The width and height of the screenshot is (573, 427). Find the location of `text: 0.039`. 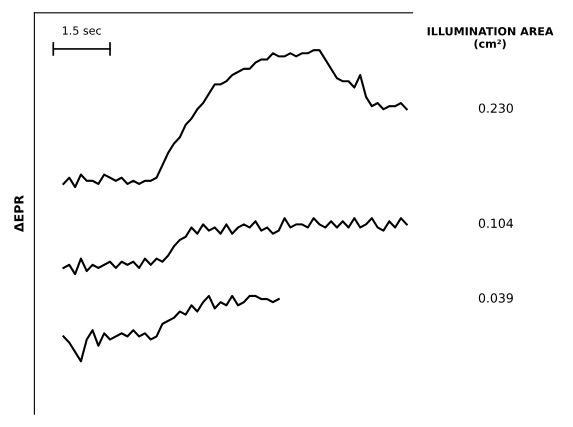

text: 0.039 is located at coordinates (495, 298).